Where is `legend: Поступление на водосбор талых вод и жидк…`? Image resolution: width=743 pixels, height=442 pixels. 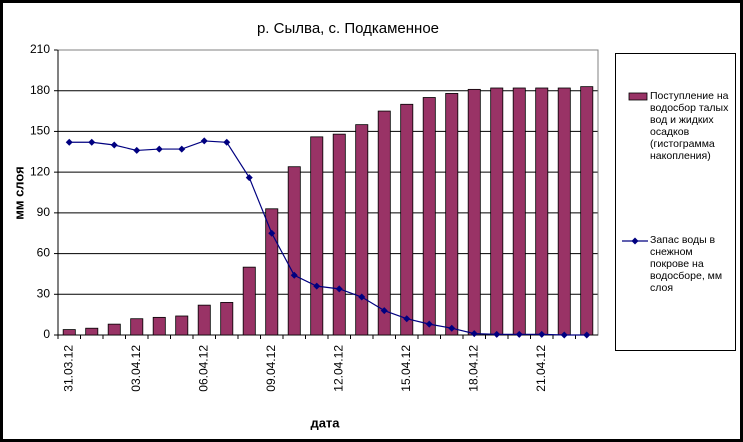
legend: Поступление на водосбор талых вод и жидк… is located at coordinates (675, 202).